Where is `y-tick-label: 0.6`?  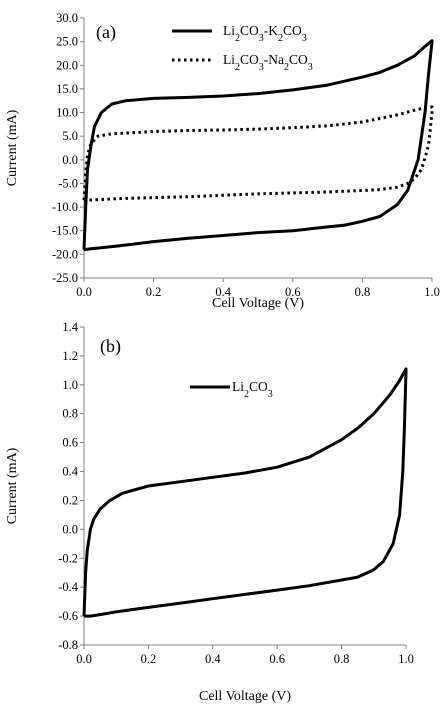
y-tick-label: 0.6 is located at coordinates (70, 443).